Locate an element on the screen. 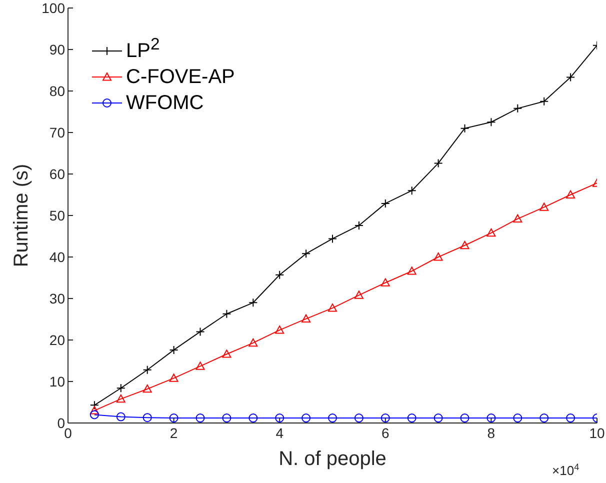  y-tick-label: 20 is located at coordinates (57, 340).